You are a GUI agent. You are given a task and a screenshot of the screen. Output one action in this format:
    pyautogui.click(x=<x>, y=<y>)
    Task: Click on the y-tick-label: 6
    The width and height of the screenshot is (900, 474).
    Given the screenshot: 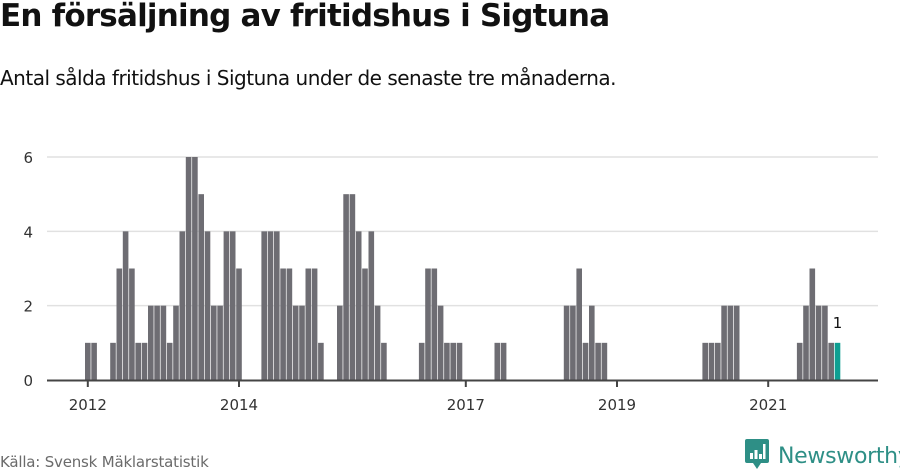 What is the action you would take?
    pyautogui.click(x=28, y=158)
    